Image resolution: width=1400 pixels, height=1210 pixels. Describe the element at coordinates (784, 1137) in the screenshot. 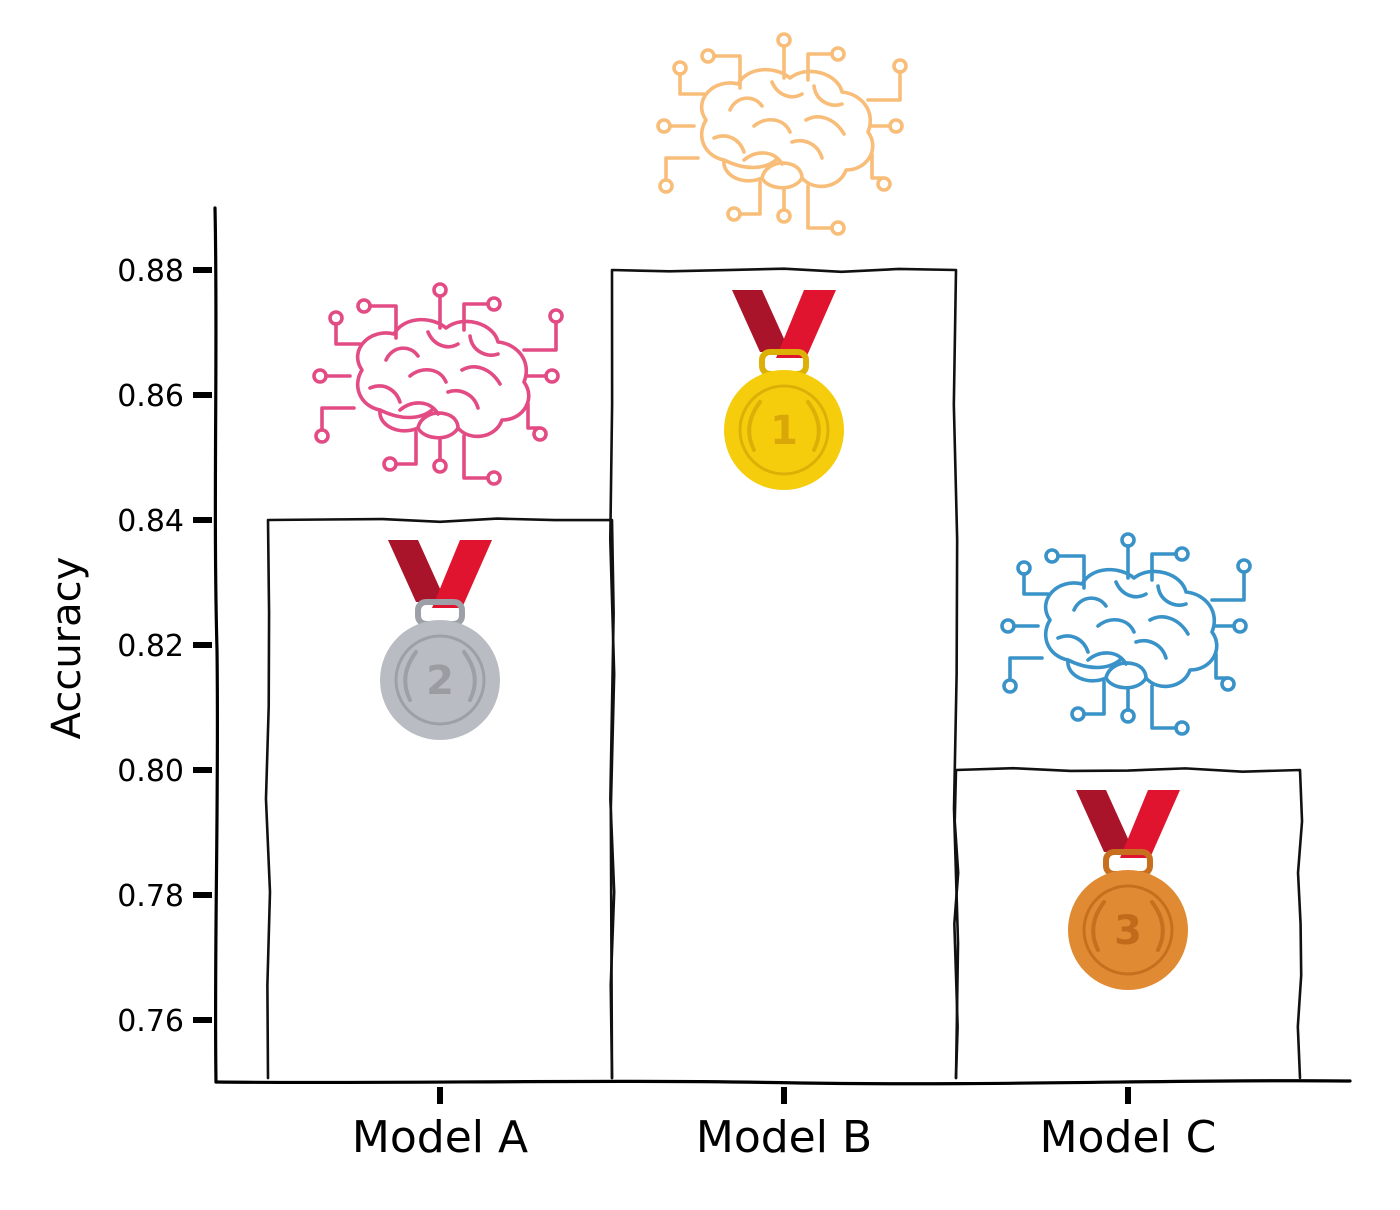

I see `x-tick-label: Model B` at that location.